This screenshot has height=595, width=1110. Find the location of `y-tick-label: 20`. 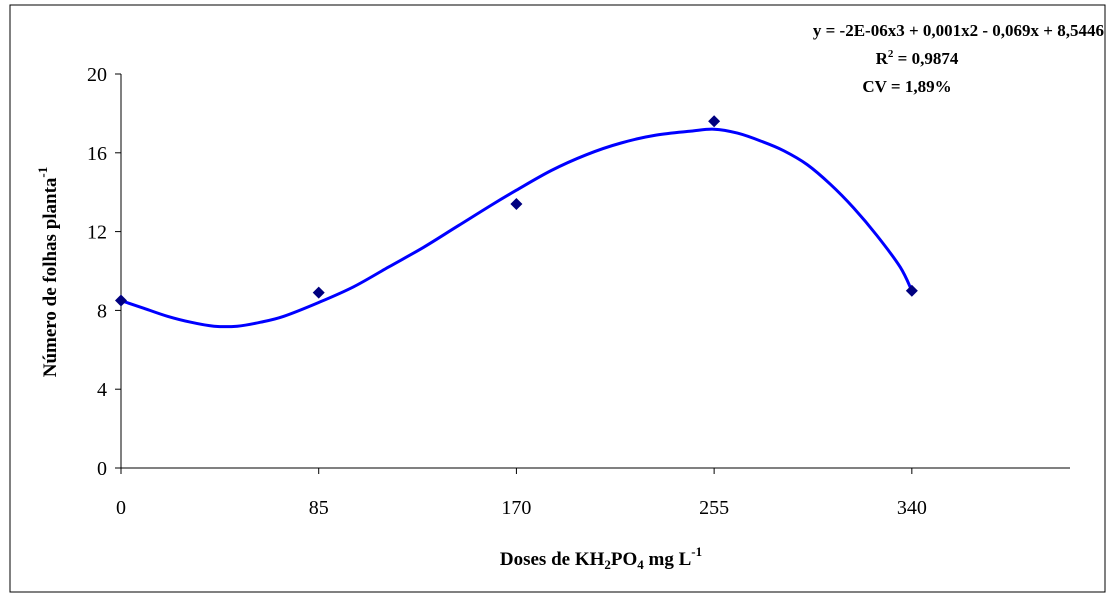

y-tick-label: 20 is located at coordinates (97, 75).